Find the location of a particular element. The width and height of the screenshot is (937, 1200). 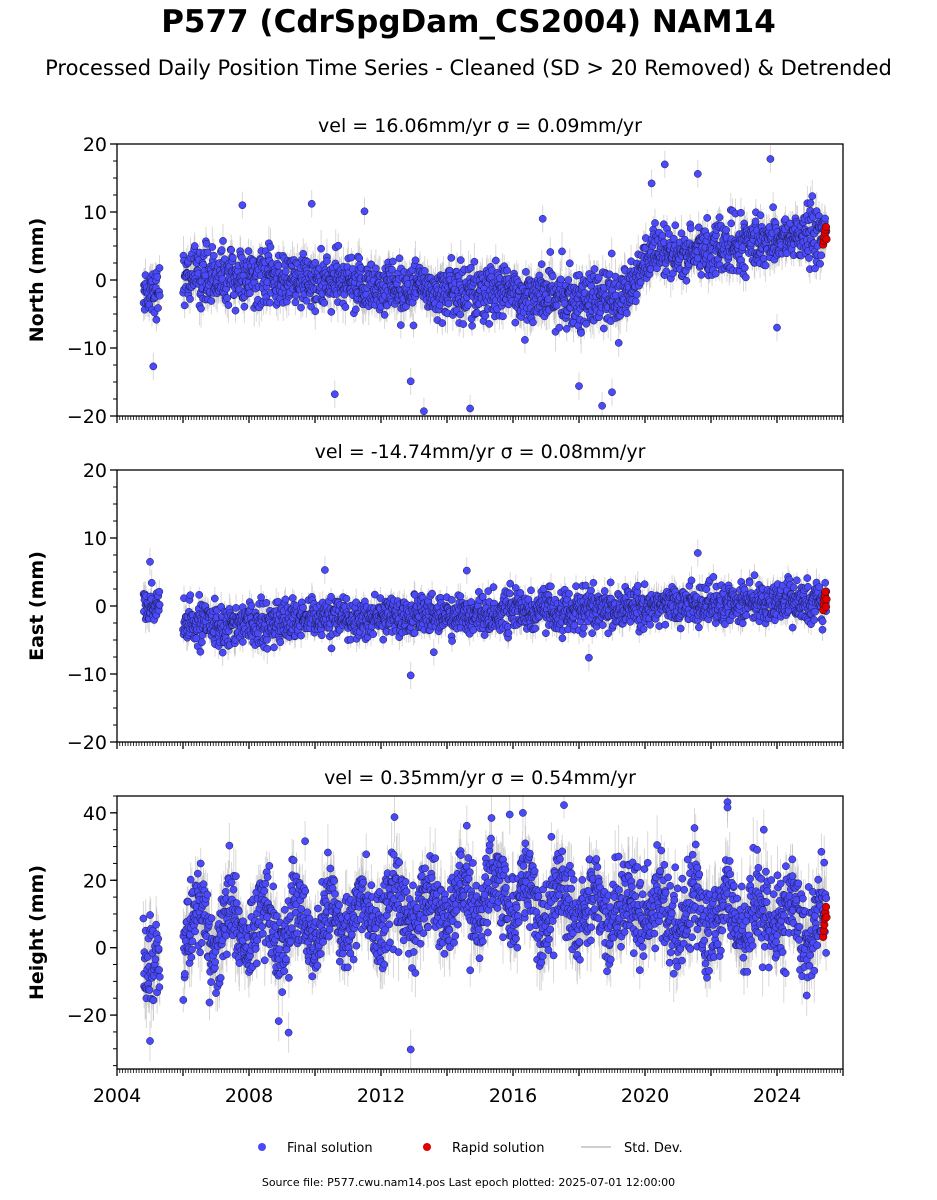

y-tick-label: 10 is located at coordinates (95, 213).